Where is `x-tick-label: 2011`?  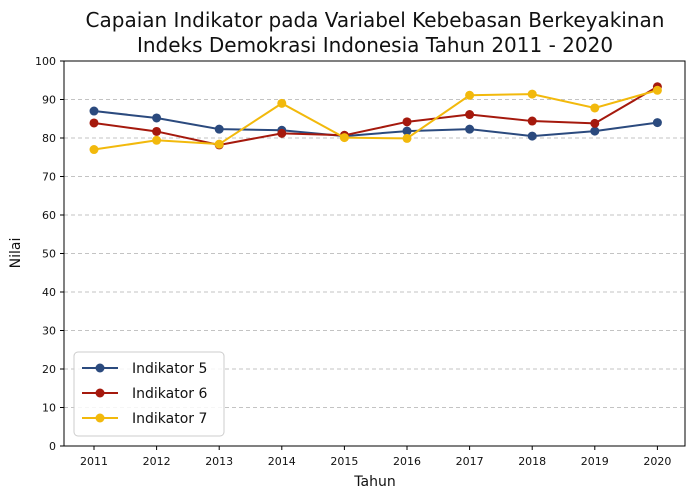 x-tick-label: 2011 is located at coordinates (94, 461).